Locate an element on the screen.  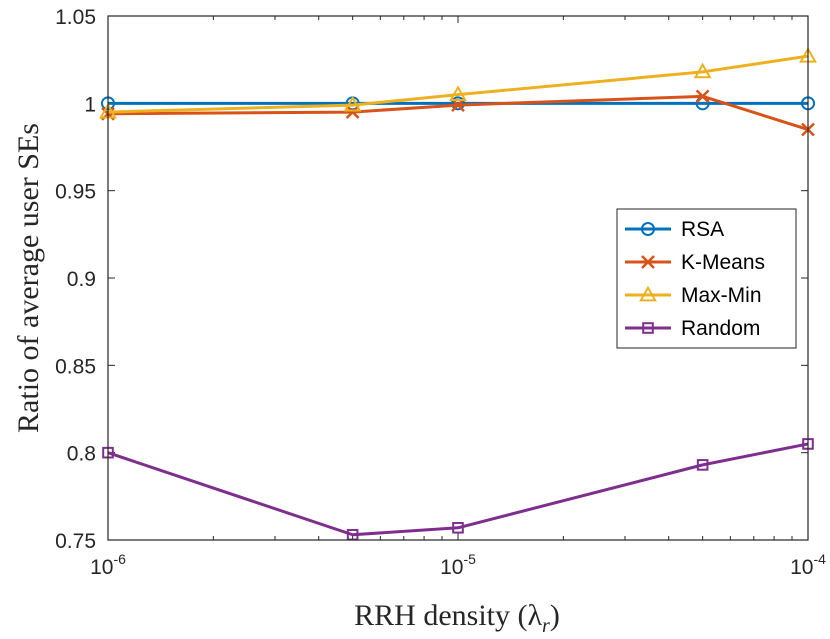
y-tick-label: 0.95 is located at coordinates (75, 192).